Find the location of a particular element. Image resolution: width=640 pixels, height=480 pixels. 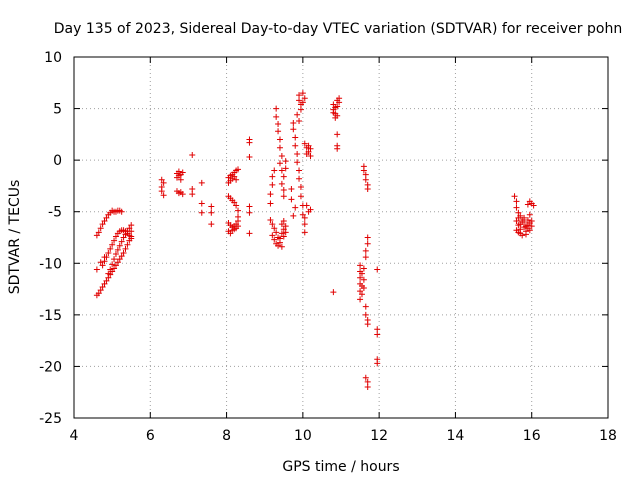

x-tick-label: 10 is located at coordinates (303, 436).